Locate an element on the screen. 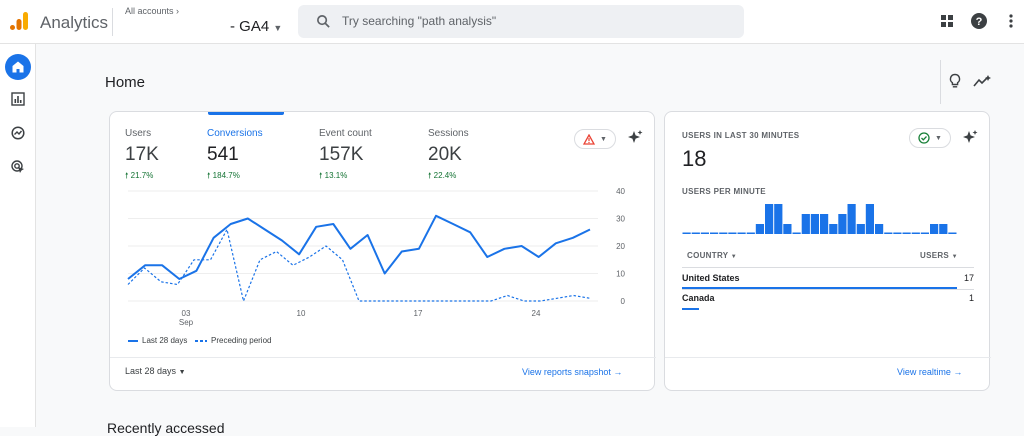 This screenshot has height=436, width=1024. property-selector: - GA4 ▼ is located at coordinates (256, 26).